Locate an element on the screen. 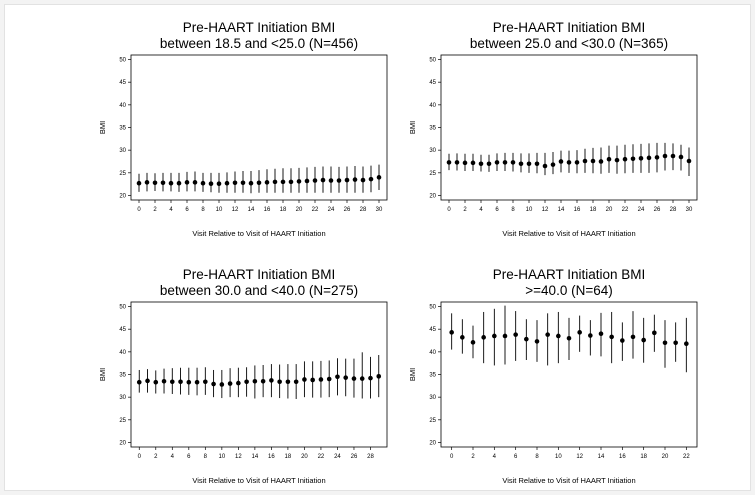 The width and height of the screenshot is (755, 497). x-tick-label: 12 is located at coordinates (238, 457).